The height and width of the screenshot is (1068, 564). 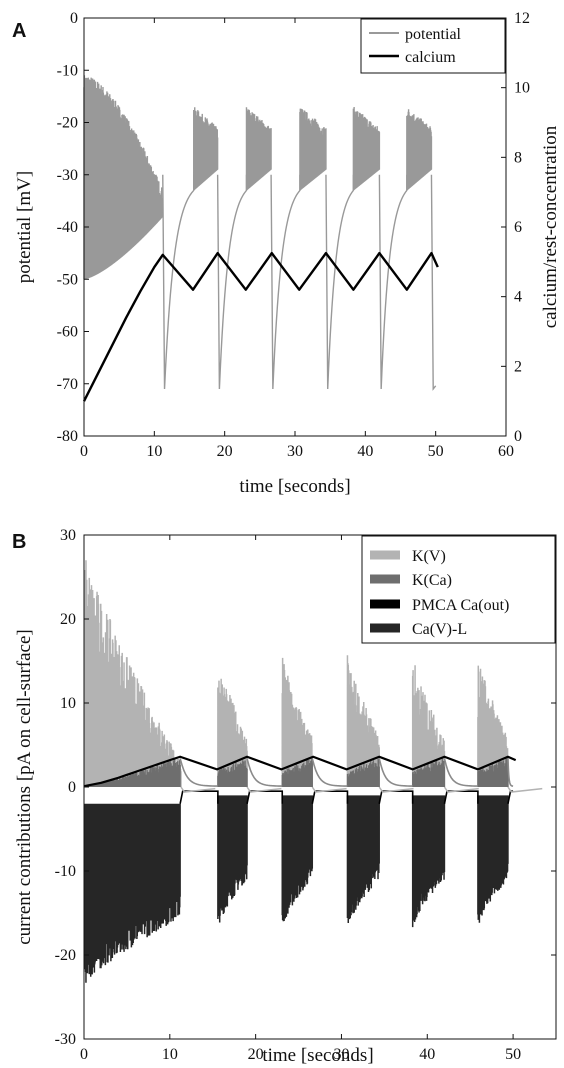 What do you see at coordinates (513, 1054) in the screenshot?
I see `panel-b-x-tick-label: 50` at bounding box center [513, 1054].